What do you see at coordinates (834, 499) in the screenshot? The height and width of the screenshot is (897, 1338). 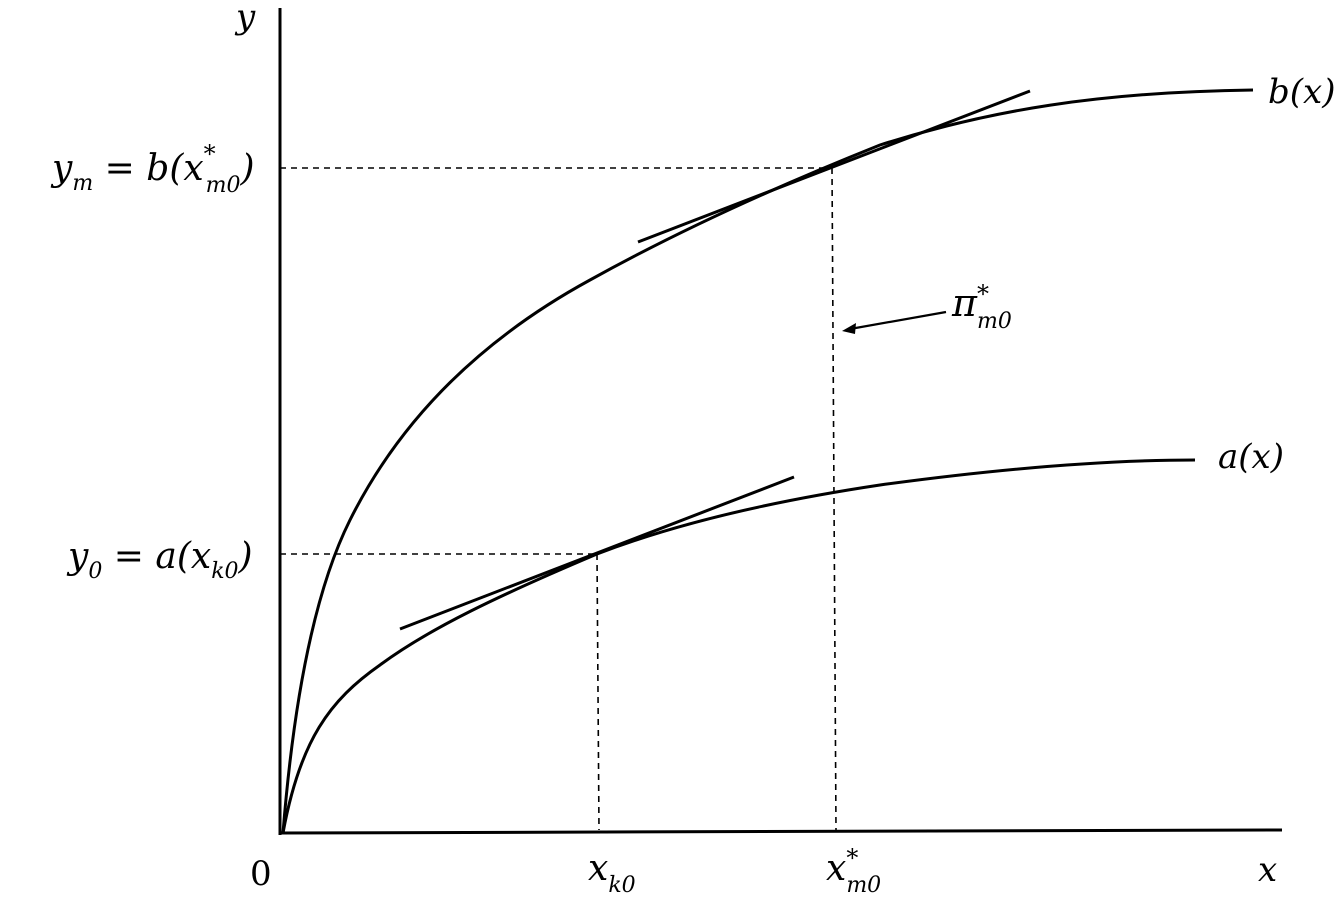 I see `xm0-vertical-guide` at bounding box center [834, 499].